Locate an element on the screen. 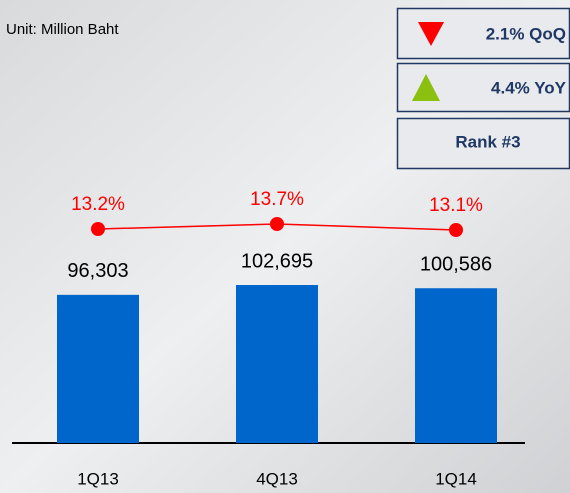 The width and height of the screenshot is (570, 493). bar-value-label: 96,303 is located at coordinates (97, 271).